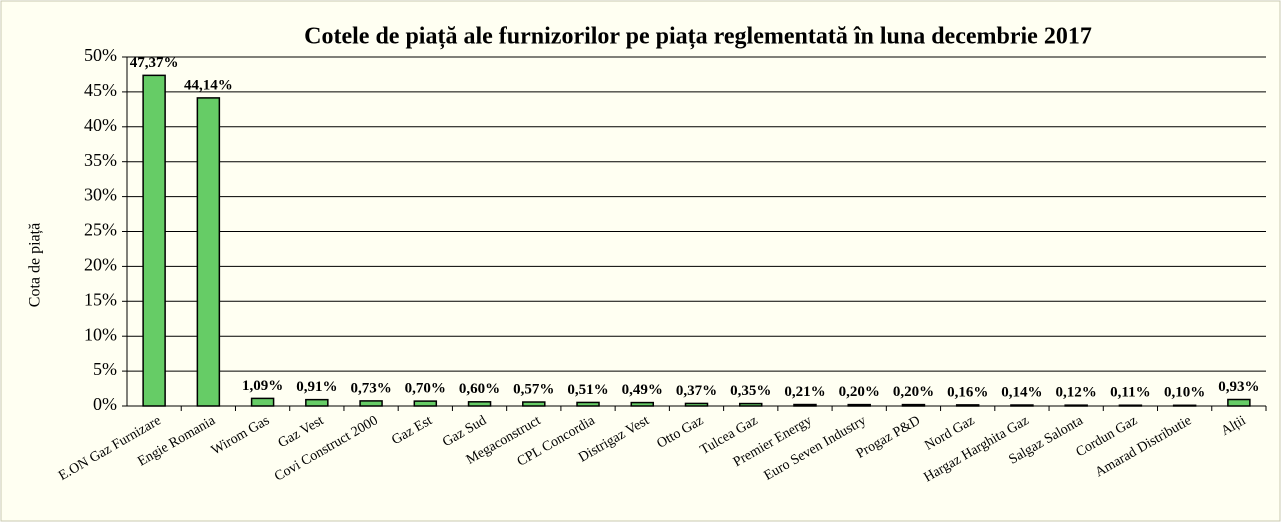  Describe the element at coordinates (370, 388) in the screenshot. I see `value-label: 0,73%` at that location.